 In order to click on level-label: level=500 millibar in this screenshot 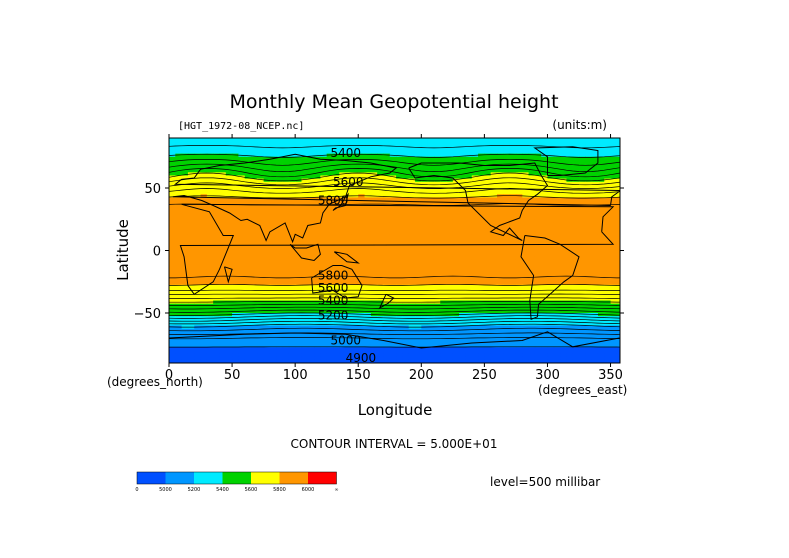, I will do `click(545, 482)`.